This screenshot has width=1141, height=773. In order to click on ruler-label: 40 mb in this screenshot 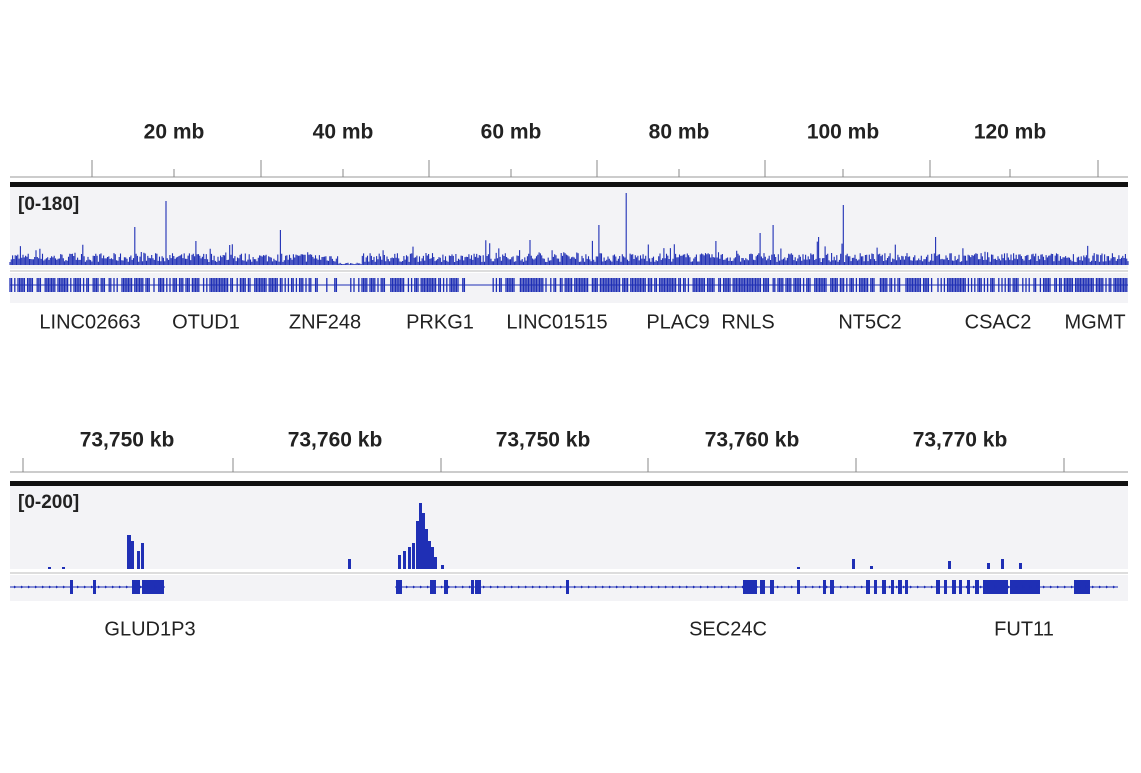, I will do `click(343, 132)`.